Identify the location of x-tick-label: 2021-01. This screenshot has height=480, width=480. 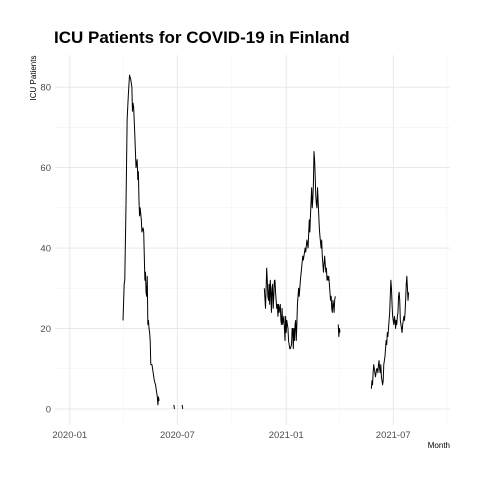
(286, 435).